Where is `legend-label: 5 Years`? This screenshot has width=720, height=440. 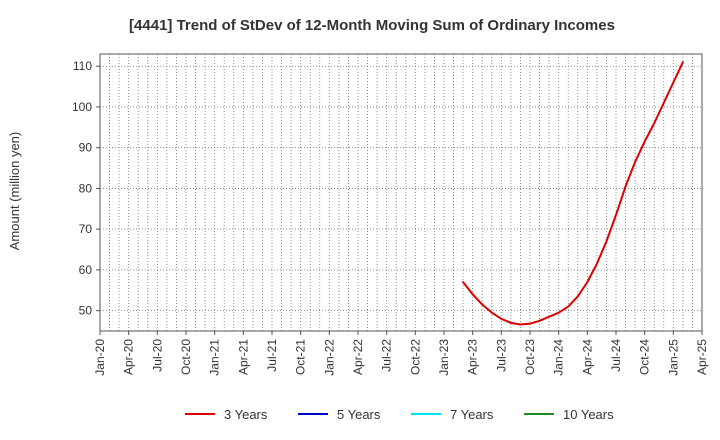
legend-label: 5 Years is located at coordinates (359, 414).